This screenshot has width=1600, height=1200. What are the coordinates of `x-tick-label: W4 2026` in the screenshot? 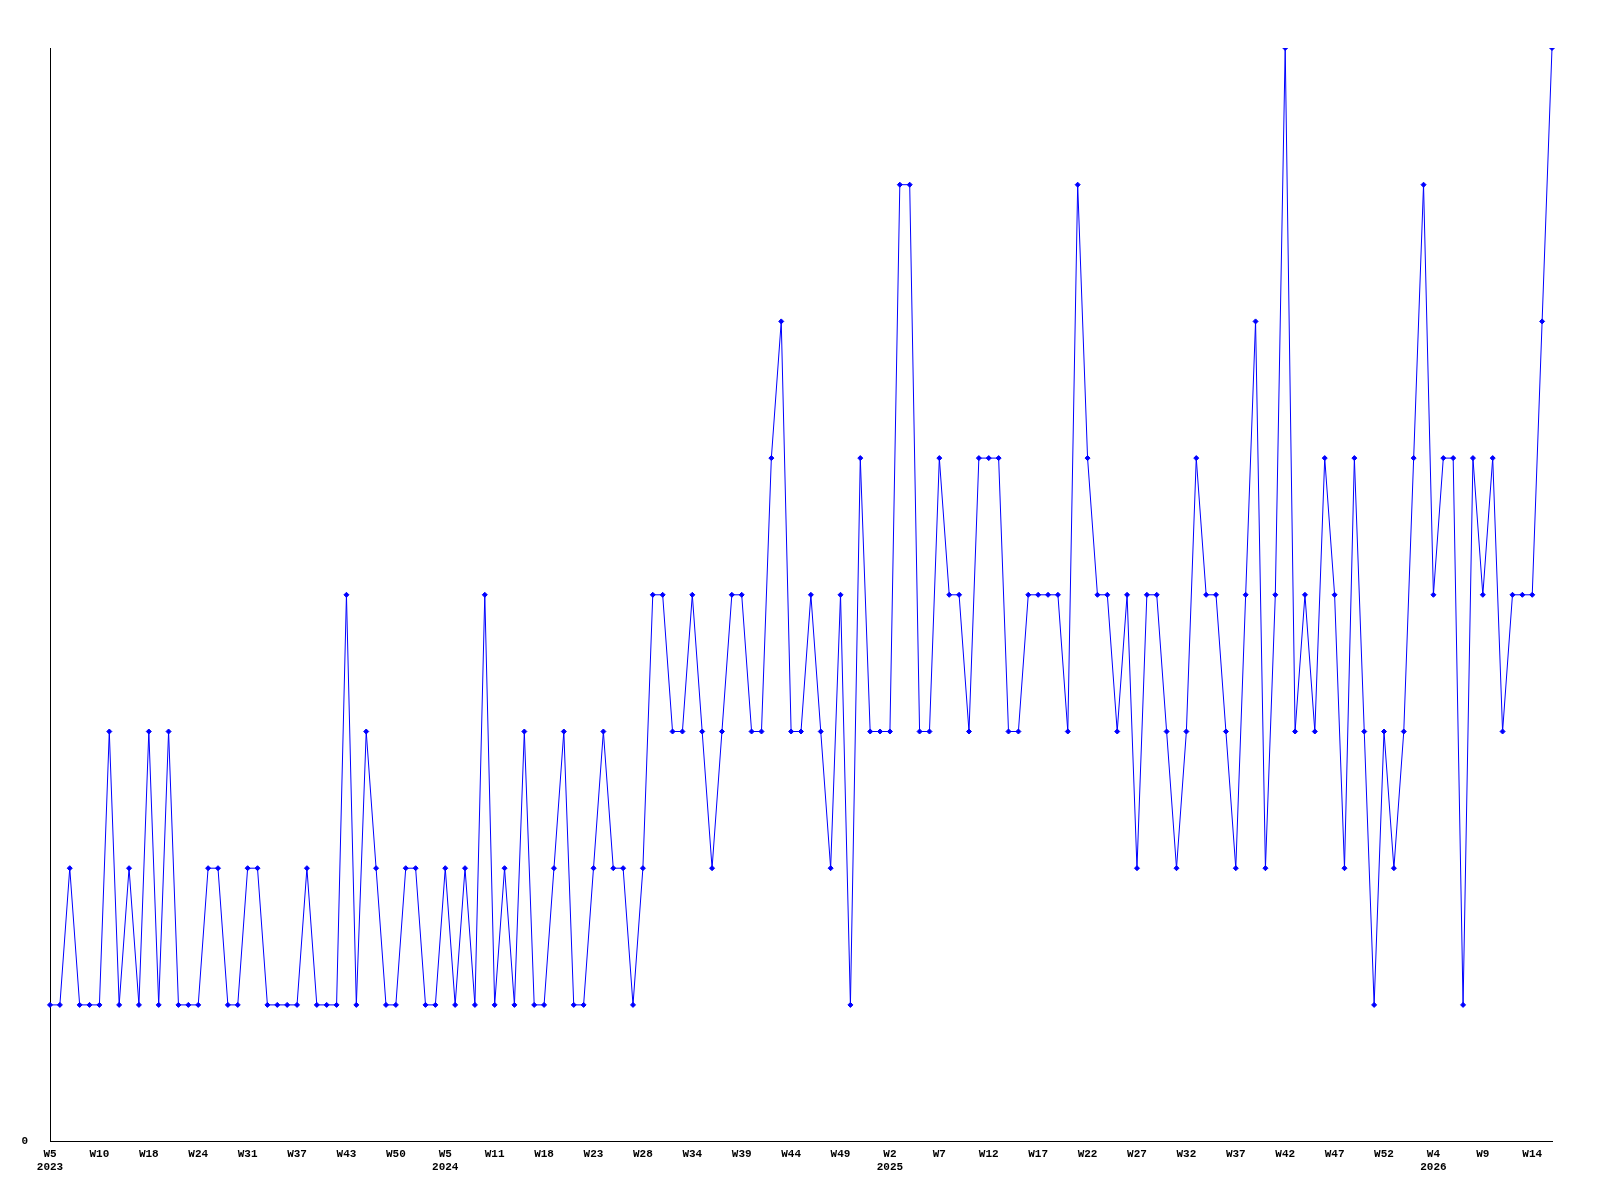 It's located at (1433, 1160).